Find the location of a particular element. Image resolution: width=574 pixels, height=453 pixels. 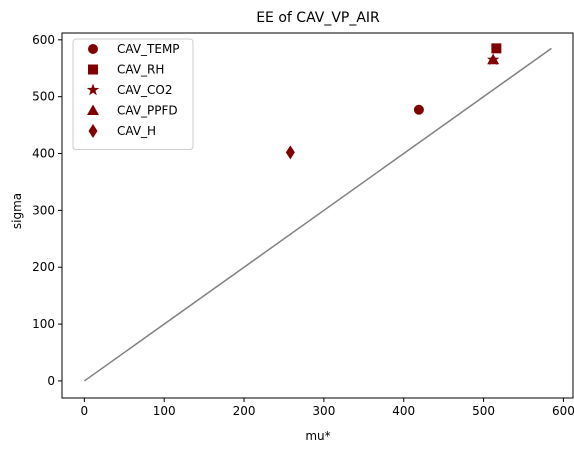

legend-frame is located at coordinates (133, 94).